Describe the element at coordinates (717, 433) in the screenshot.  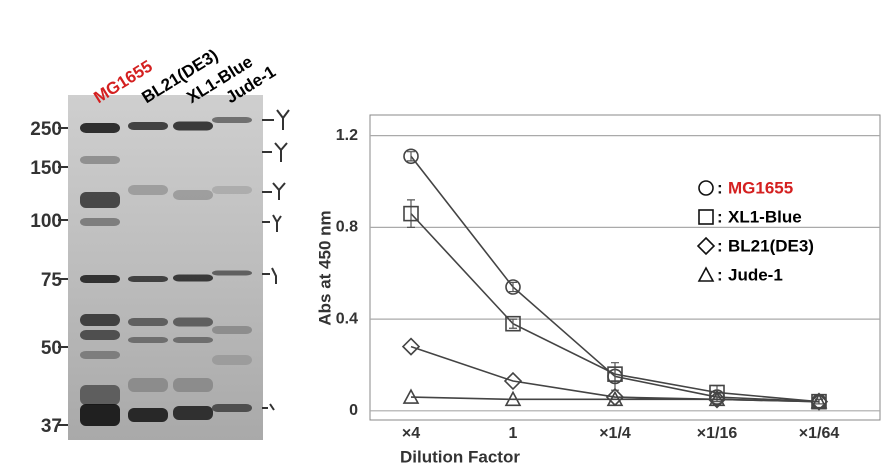
I see `x-tick-label: ×1/16` at that location.